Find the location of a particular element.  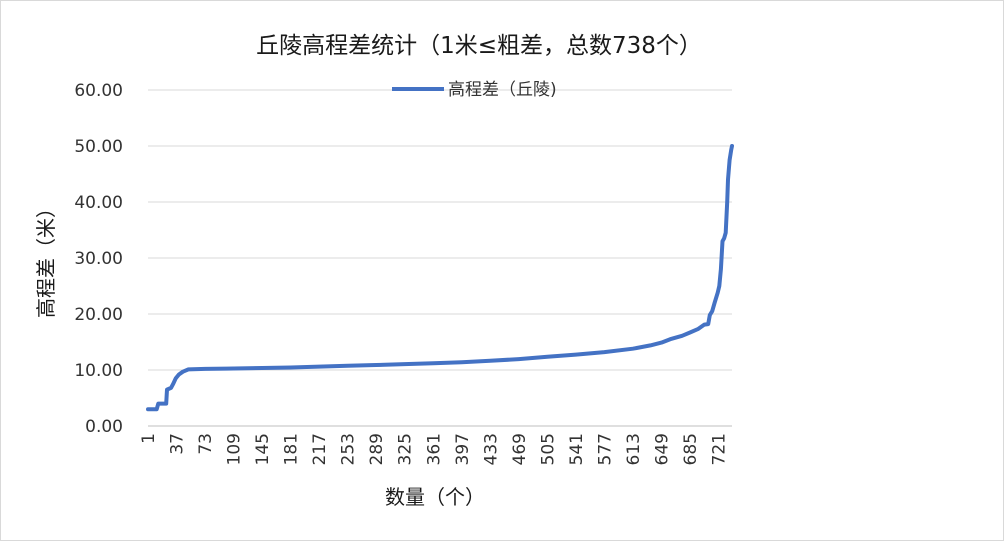

x-tick-label: 613 is located at coordinates (634, 449).